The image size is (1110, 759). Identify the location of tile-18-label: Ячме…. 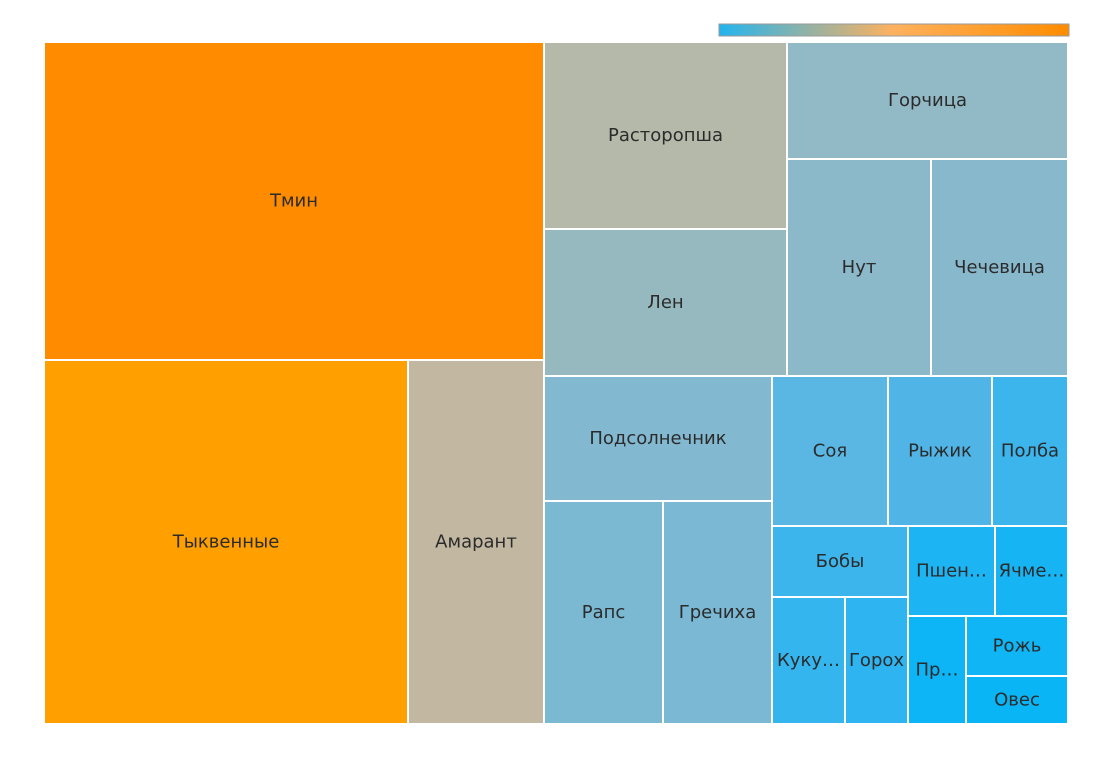
(1032, 571).